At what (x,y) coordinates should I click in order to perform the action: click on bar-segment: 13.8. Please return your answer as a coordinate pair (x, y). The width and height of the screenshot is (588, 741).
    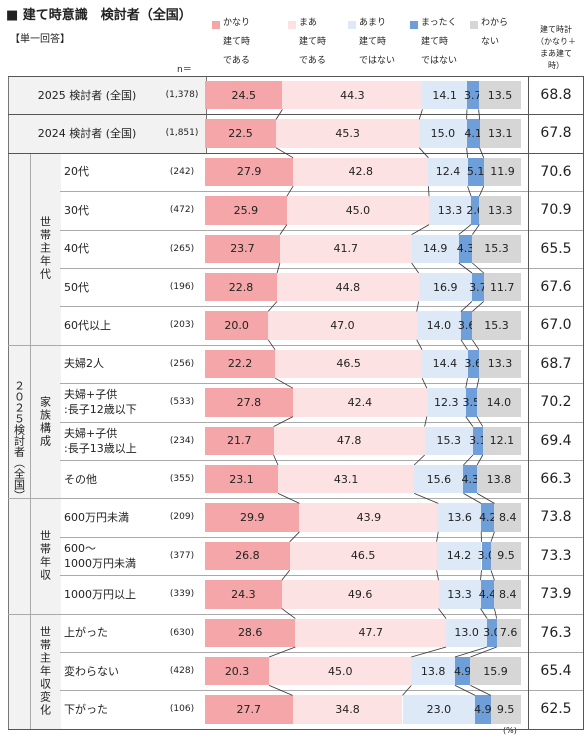
    Looking at the image, I should click on (433, 671).